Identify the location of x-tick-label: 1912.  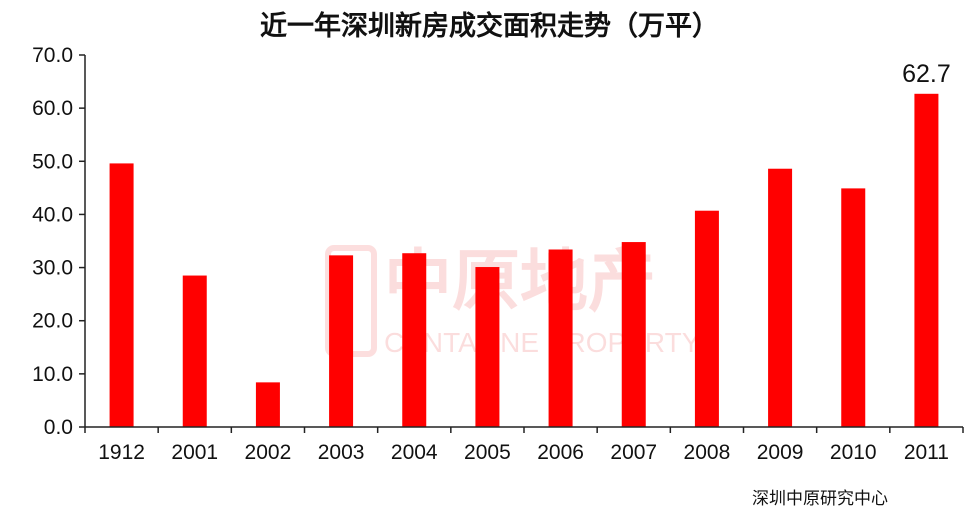
(121, 452).